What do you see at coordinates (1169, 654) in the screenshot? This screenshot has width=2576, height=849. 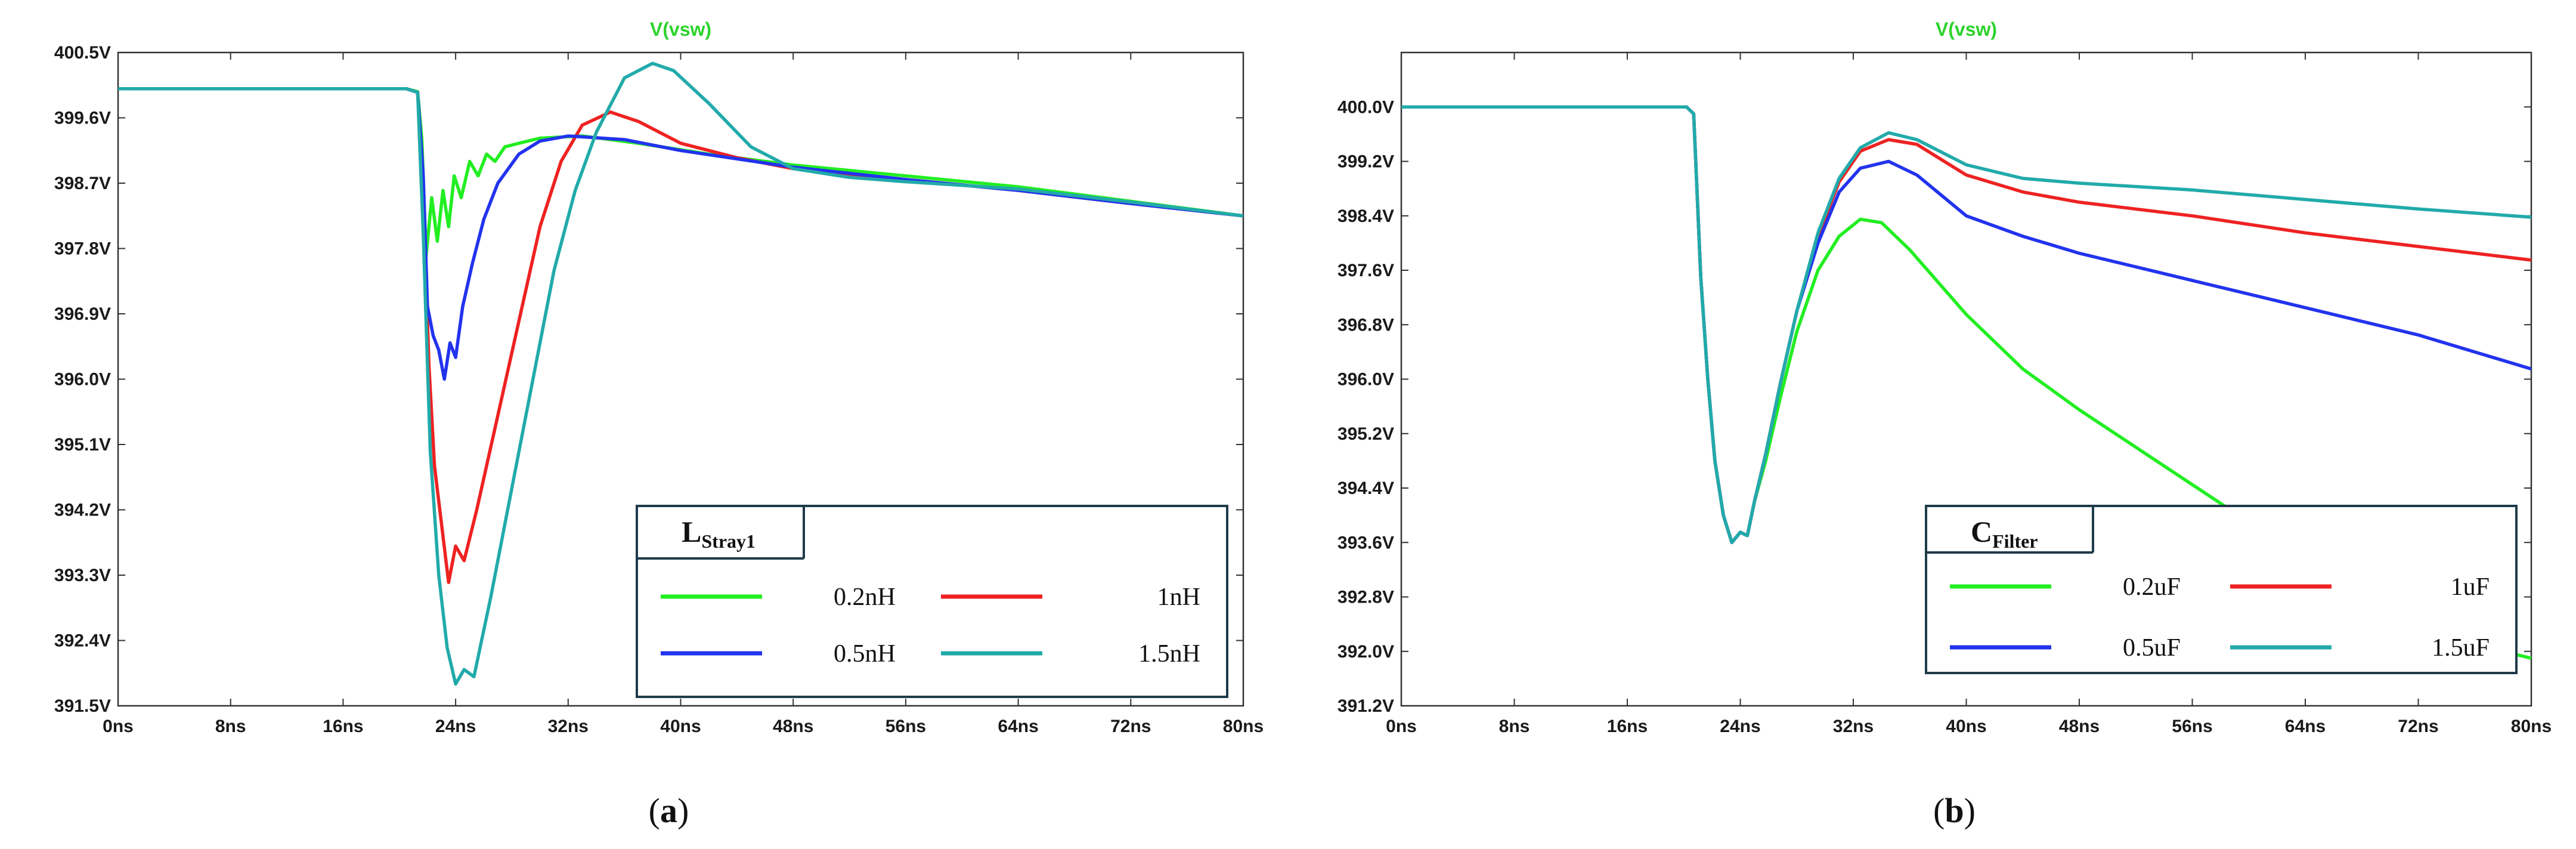 I see `legend-label-1.5nH: 1.5nH` at bounding box center [1169, 654].